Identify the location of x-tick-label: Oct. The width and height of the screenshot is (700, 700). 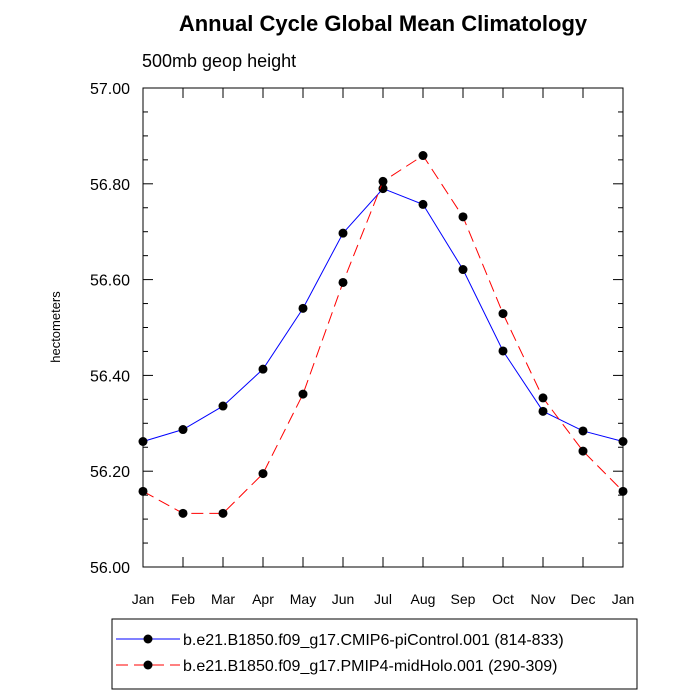
(503, 599).